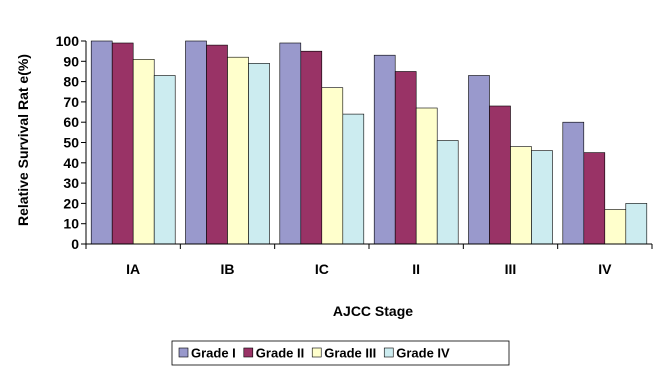  I want to click on y-tick-label: 50, so click(71, 143).